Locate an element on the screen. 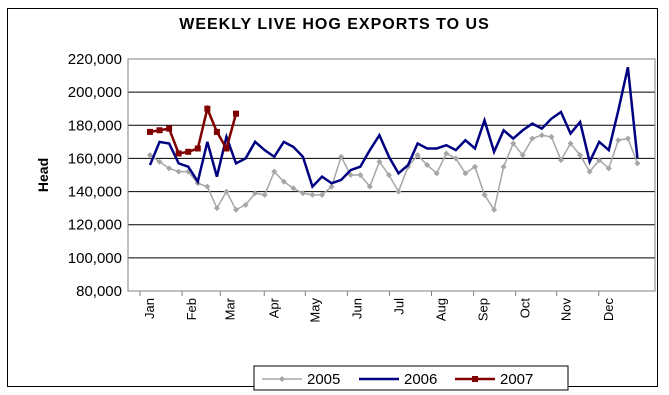 The width and height of the screenshot is (669, 395). legend: 2005 2006 2007 is located at coordinates (397, 379).